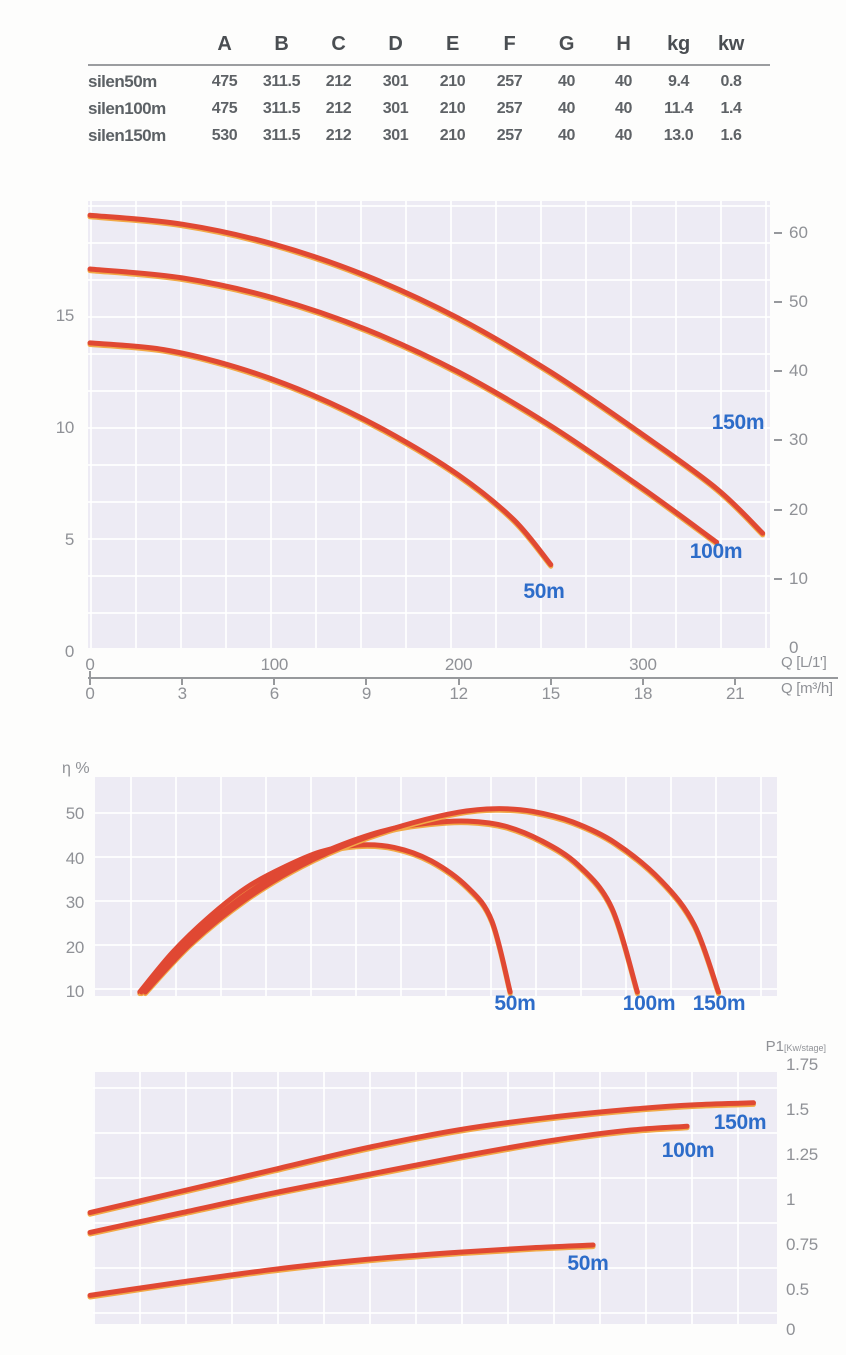 This screenshot has width=846, height=1355. I want to click on spec-value: 1.6, so click(731, 135).